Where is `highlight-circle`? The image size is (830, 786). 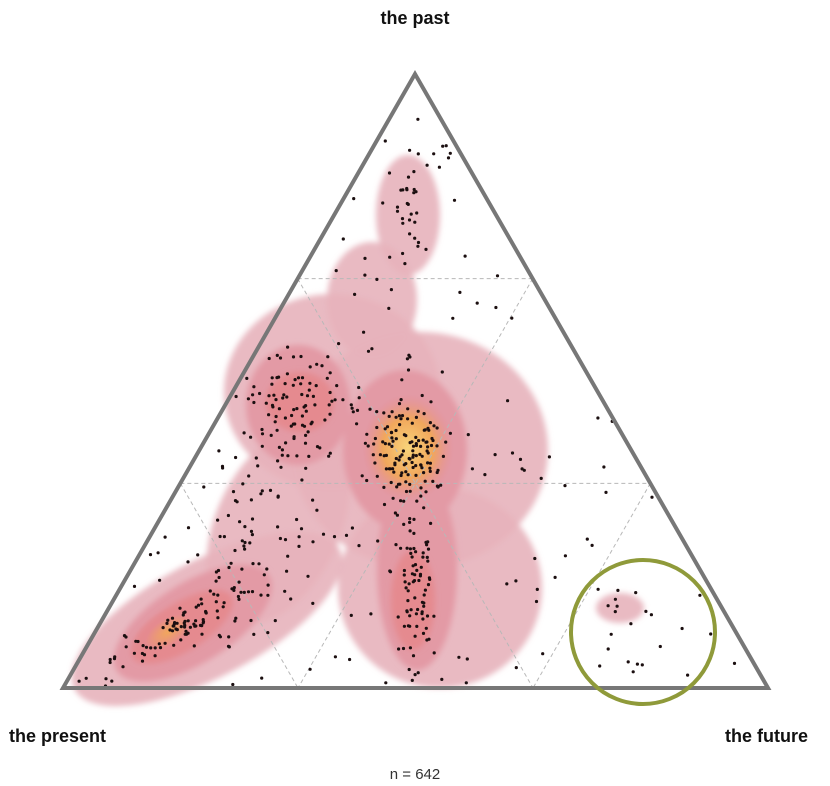
highlight-circle is located at coordinates (643, 632).